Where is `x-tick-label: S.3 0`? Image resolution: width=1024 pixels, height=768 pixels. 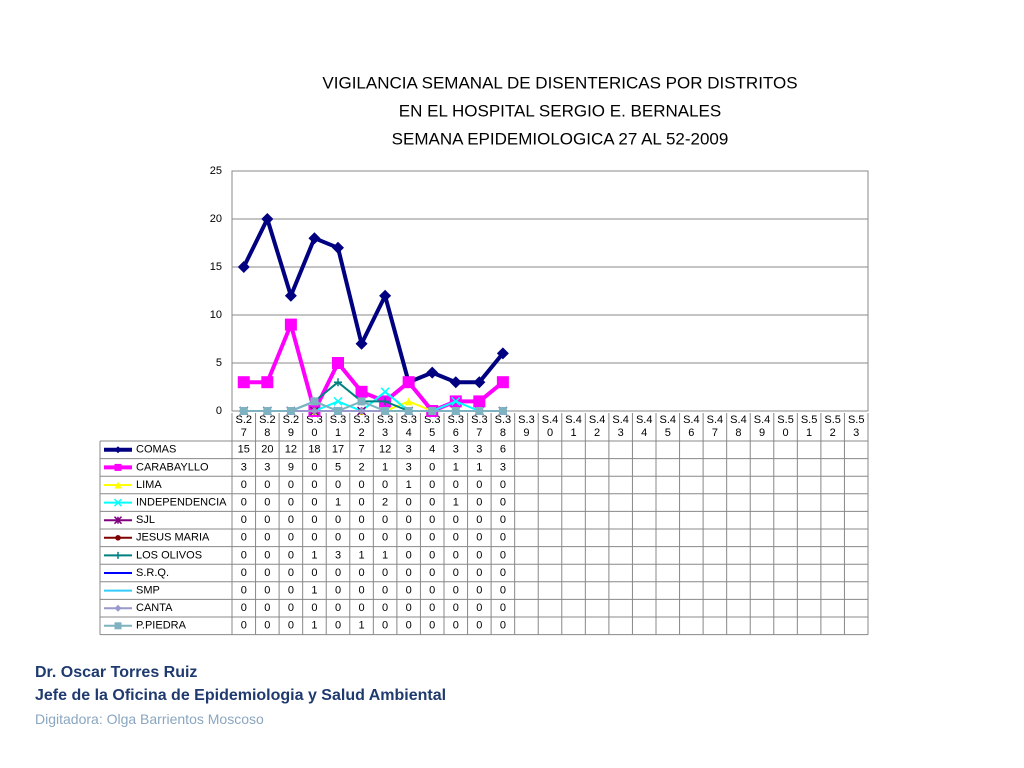 x-tick-label: S.3 0 is located at coordinates (314, 426).